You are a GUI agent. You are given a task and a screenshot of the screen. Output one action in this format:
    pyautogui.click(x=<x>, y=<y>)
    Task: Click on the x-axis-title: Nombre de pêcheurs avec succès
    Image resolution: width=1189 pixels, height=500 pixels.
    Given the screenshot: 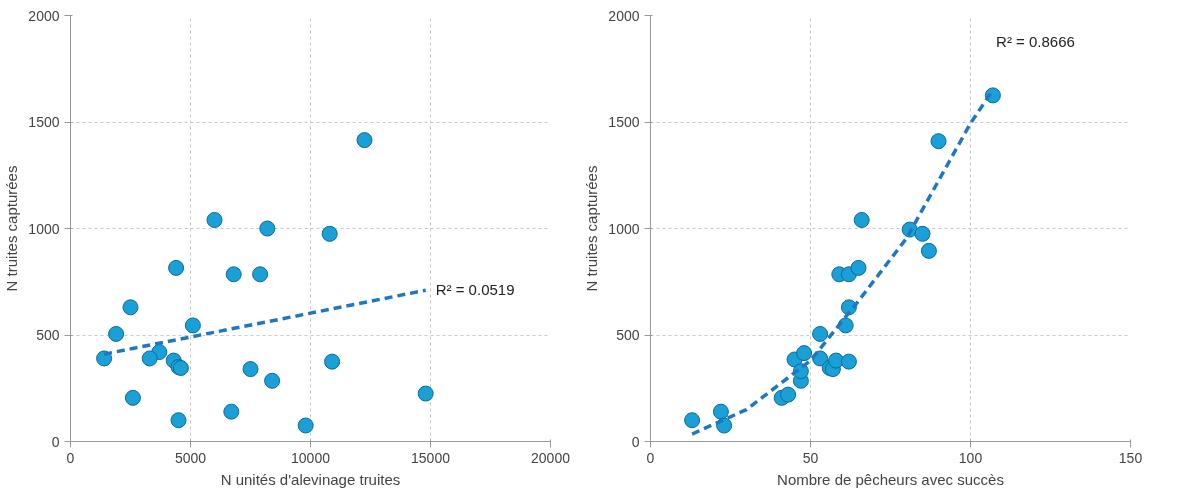 What is the action you would take?
    pyautogui.click(x=890, y=479)
    